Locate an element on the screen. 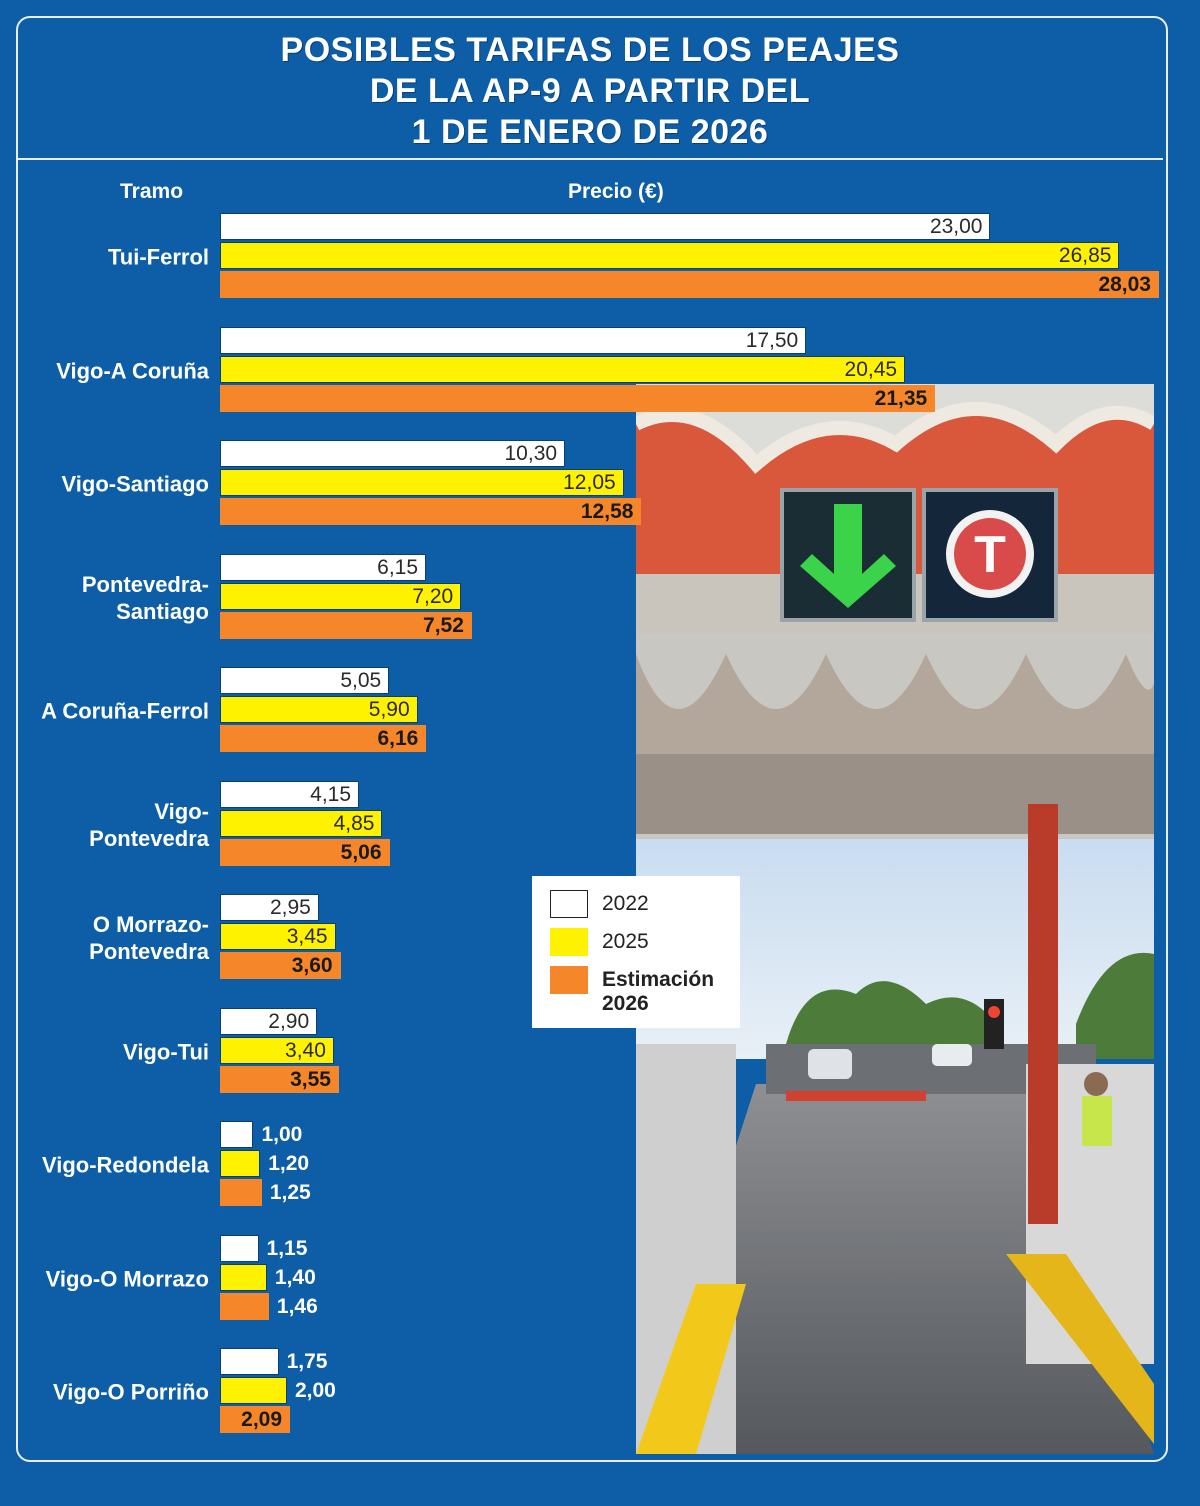  category-label-line: A Coruña-Ferrol is located at coordinates (125, 711).